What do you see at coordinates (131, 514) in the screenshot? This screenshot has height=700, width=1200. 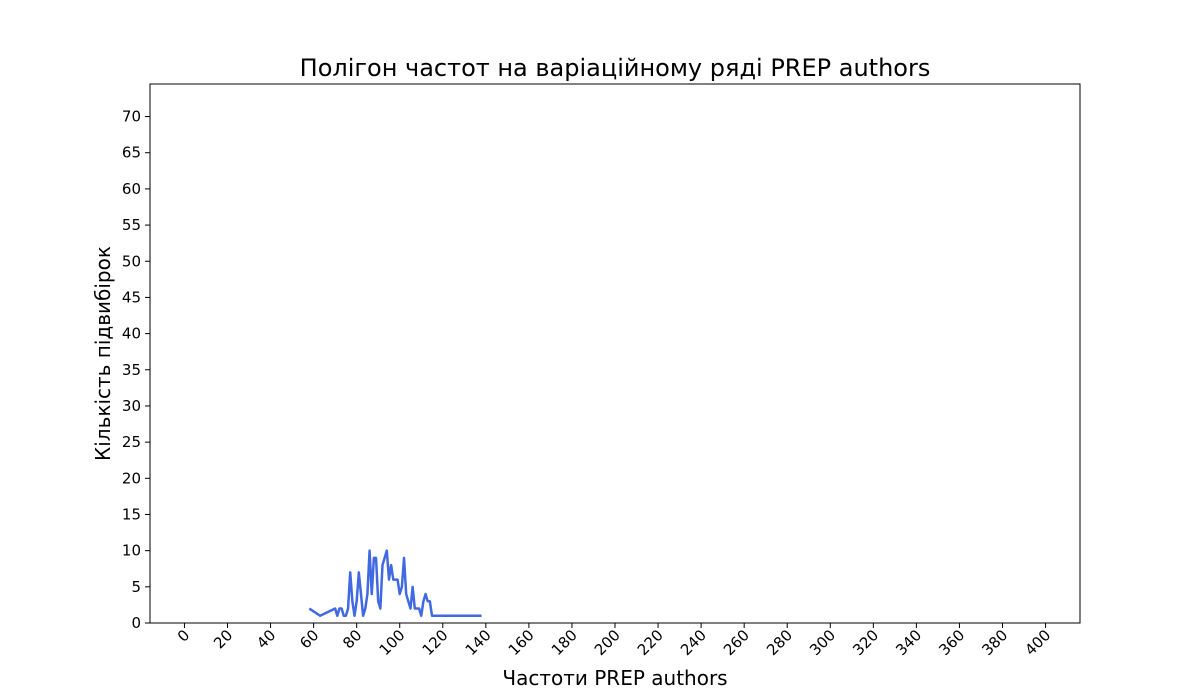 I see `y-tick-label: 15` at bounding box center [131, 514].